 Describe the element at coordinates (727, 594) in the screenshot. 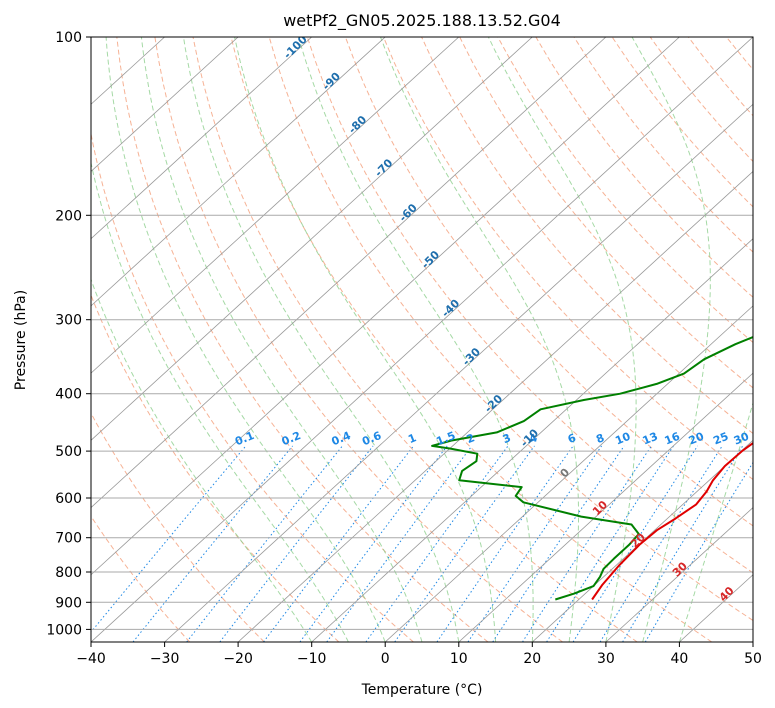

I see `warm-isotherm-label: 40` at that location.